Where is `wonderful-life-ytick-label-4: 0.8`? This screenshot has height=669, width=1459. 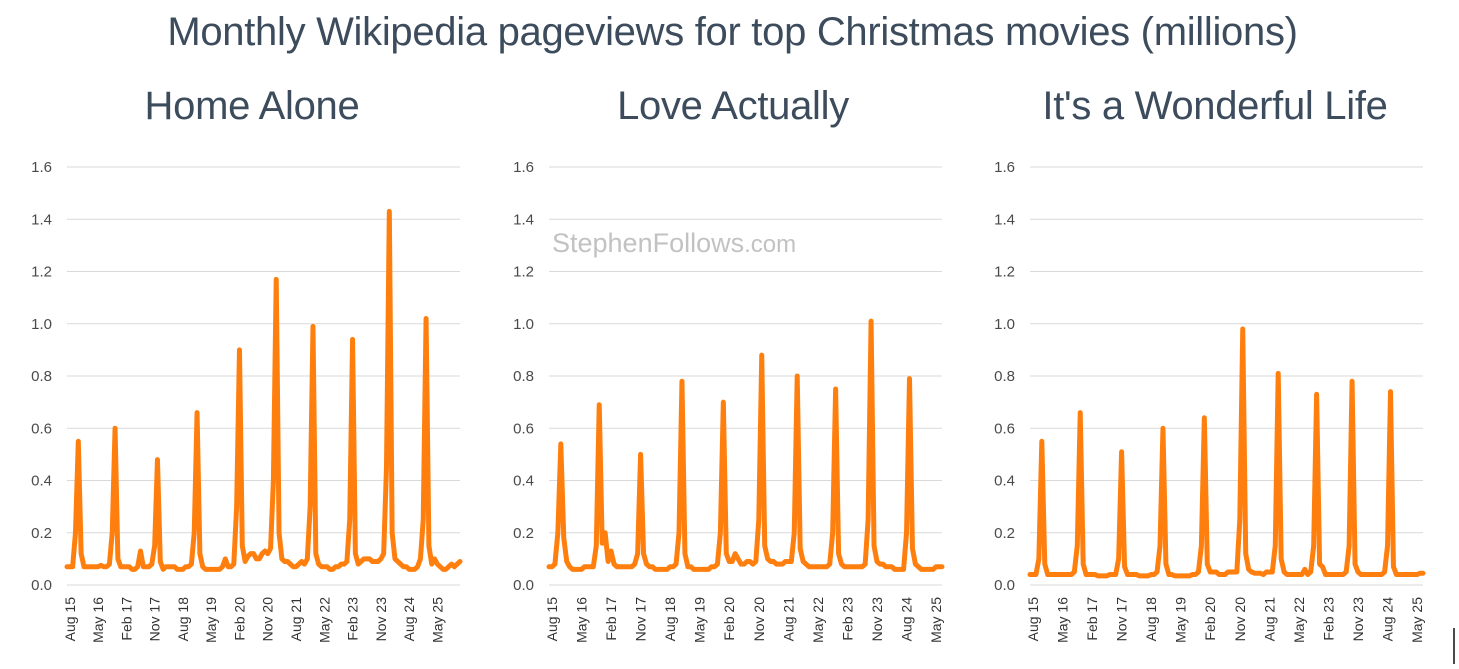 wonderful-life-ytick-label-4: 0.8 is located at coordinates (1004, 376).